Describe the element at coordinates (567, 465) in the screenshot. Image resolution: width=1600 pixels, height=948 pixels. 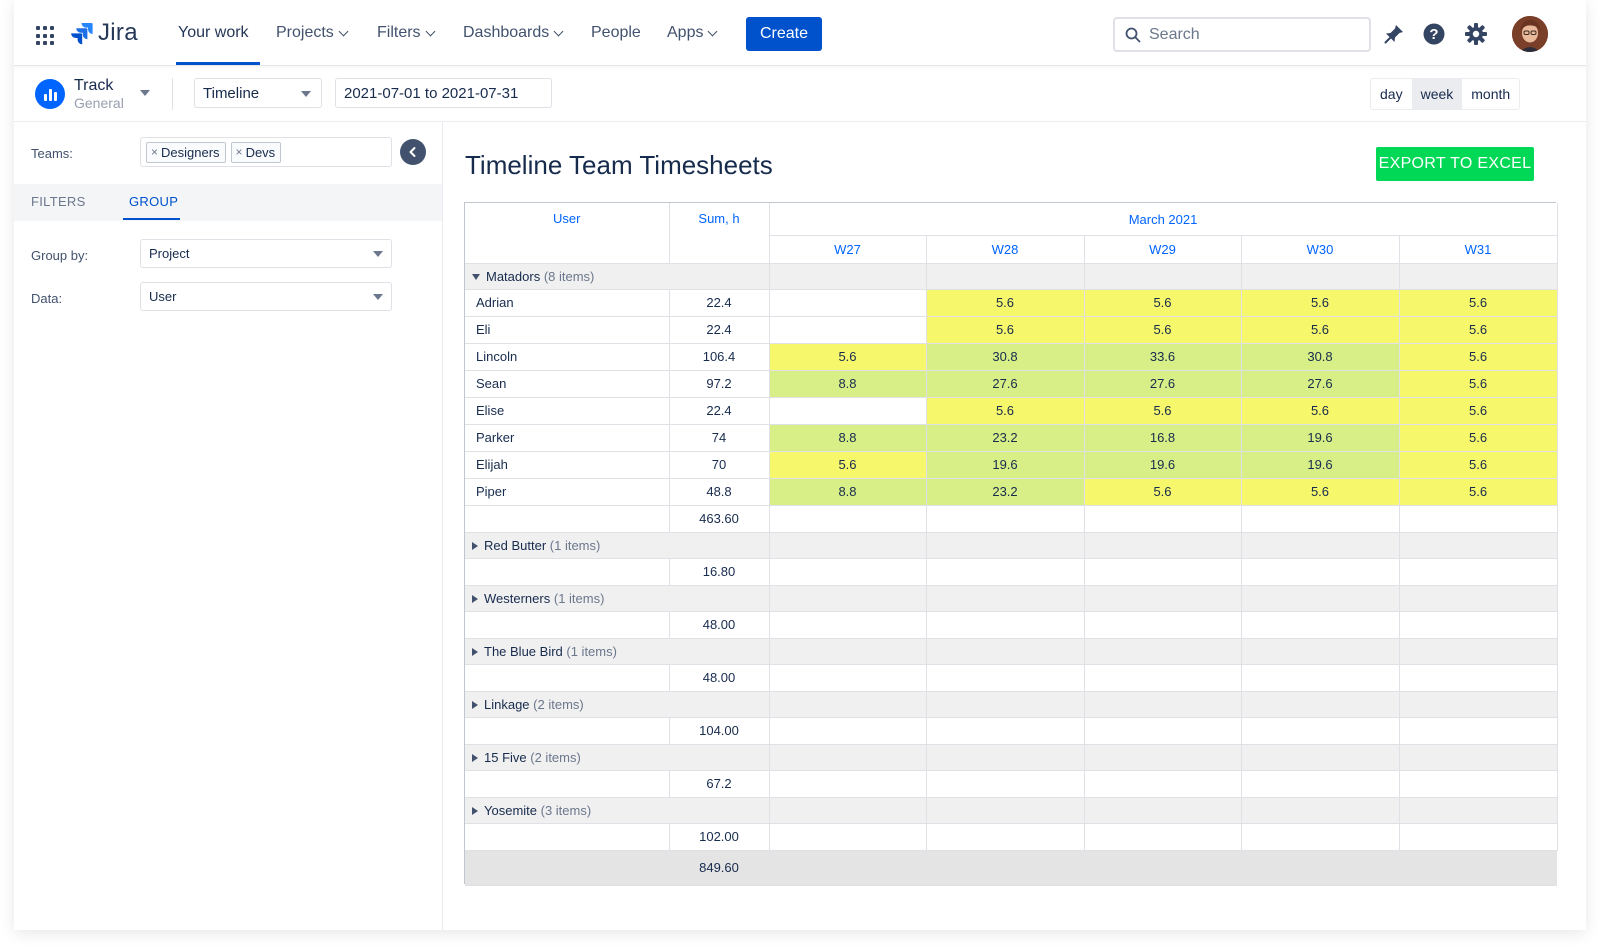
I see `user-name: Elijah` at that location.